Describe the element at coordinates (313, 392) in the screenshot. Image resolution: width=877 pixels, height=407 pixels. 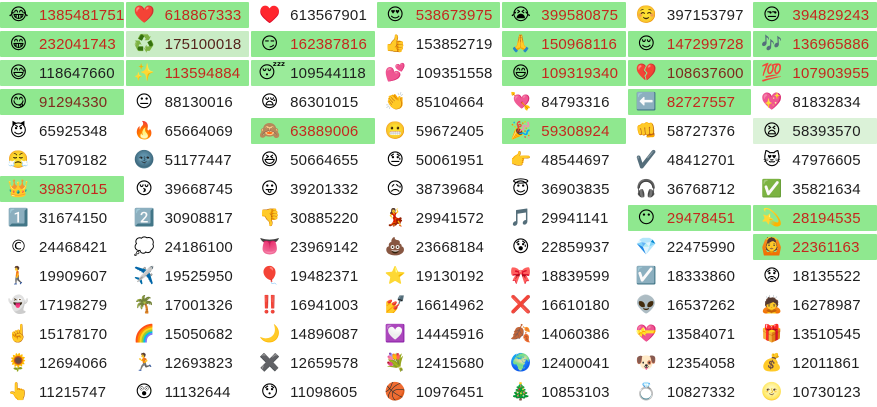
I see `emoji-counter-cell: 😯 11098605` at that location.